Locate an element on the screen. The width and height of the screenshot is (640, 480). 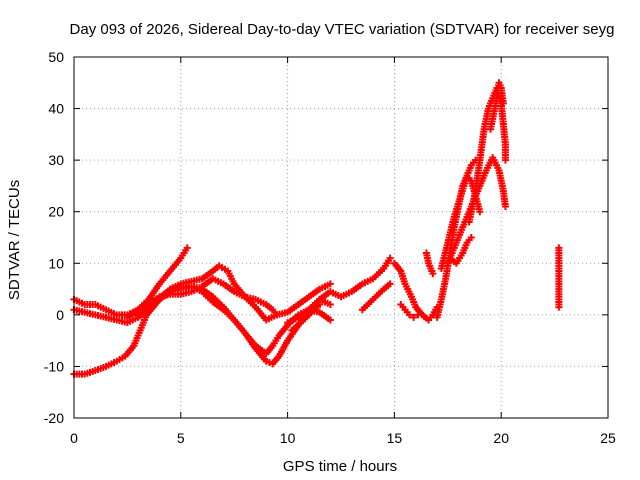
y-tick-label: 50 is located at coordinates (56, 57).